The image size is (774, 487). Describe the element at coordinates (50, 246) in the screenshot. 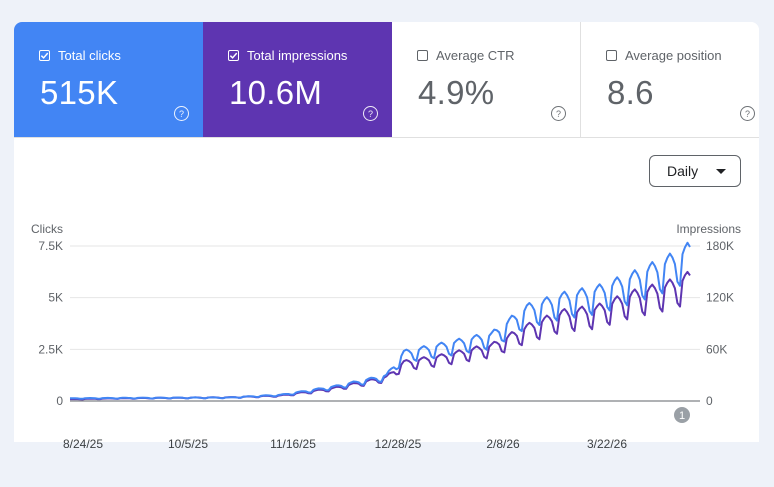

I see `left-tick-label: 7.5K` at that location.